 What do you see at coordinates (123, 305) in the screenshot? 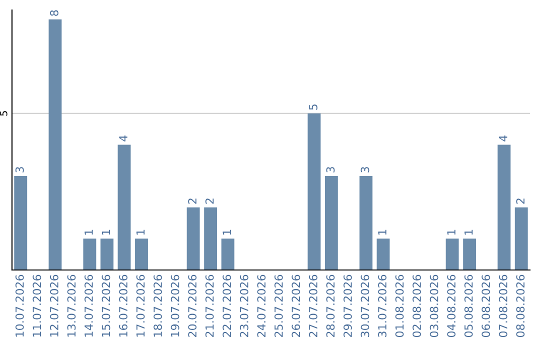
I see `x-tick-label: 16.07.2026` at bounding box center [123, 305].